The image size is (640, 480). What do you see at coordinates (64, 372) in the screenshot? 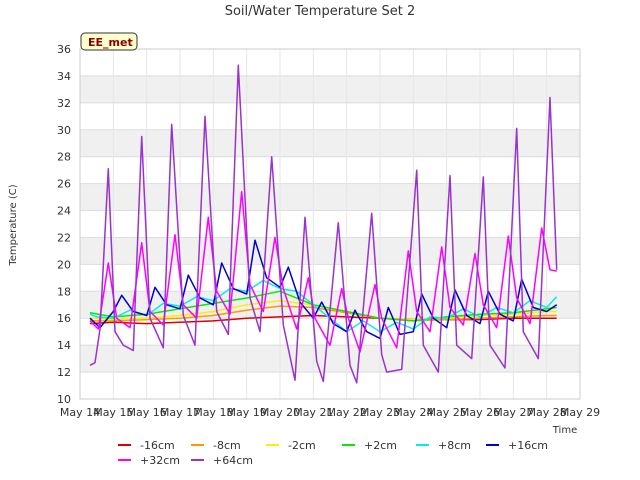
I see `y-tick-label: 12` at bounding box center [64, 372].